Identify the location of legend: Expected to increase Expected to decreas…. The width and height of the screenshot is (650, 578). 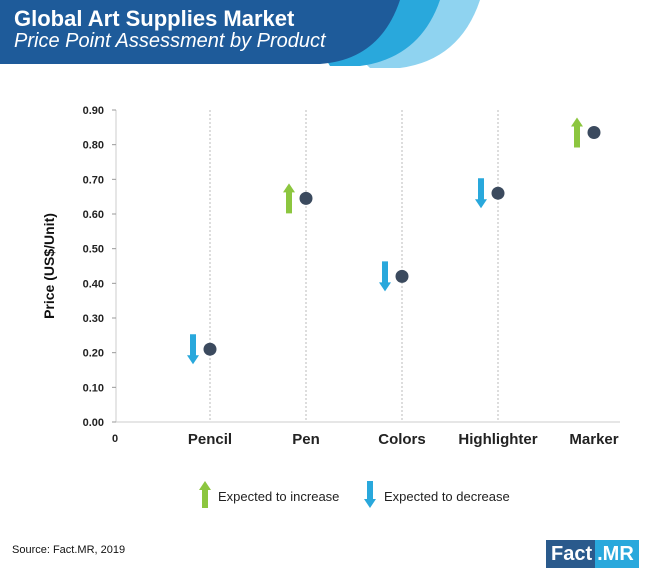
(354, 494).